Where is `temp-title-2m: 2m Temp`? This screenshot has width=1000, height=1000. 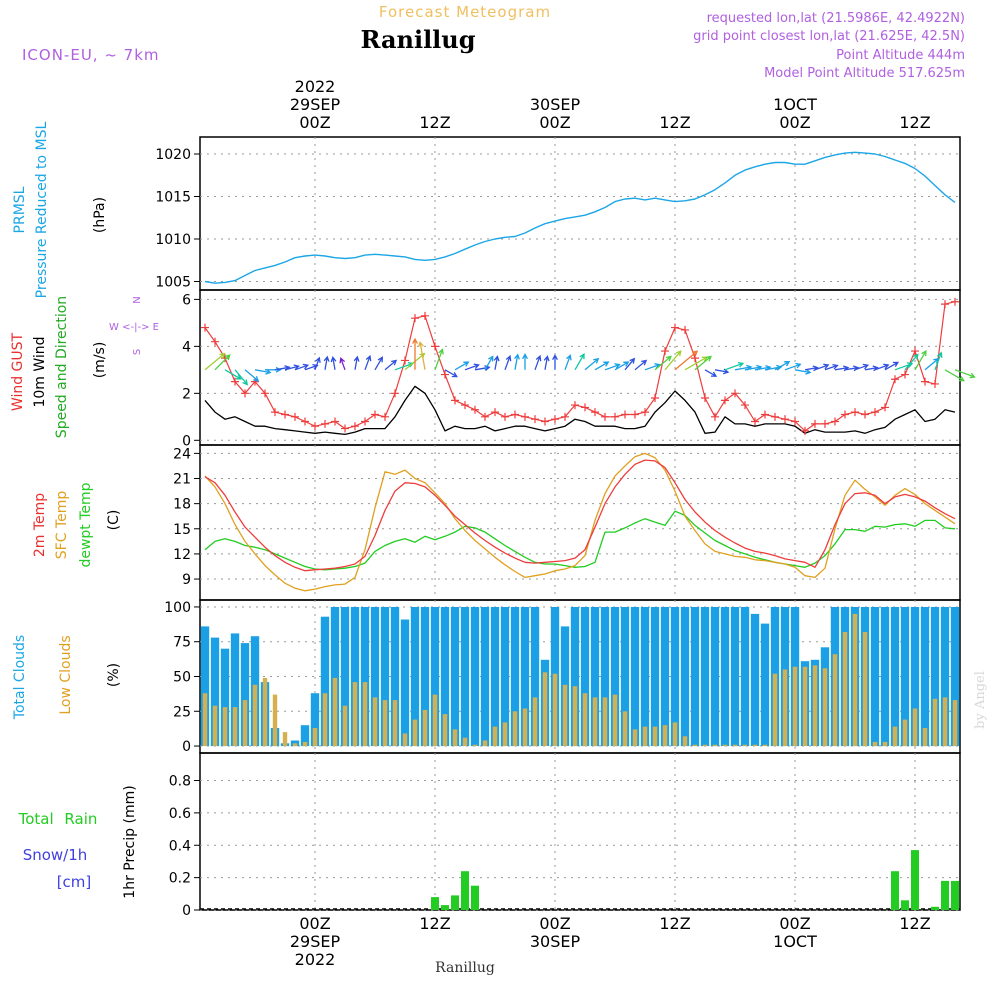 temp-title-2m: 2m Temp is located at coordinates (40, 525).